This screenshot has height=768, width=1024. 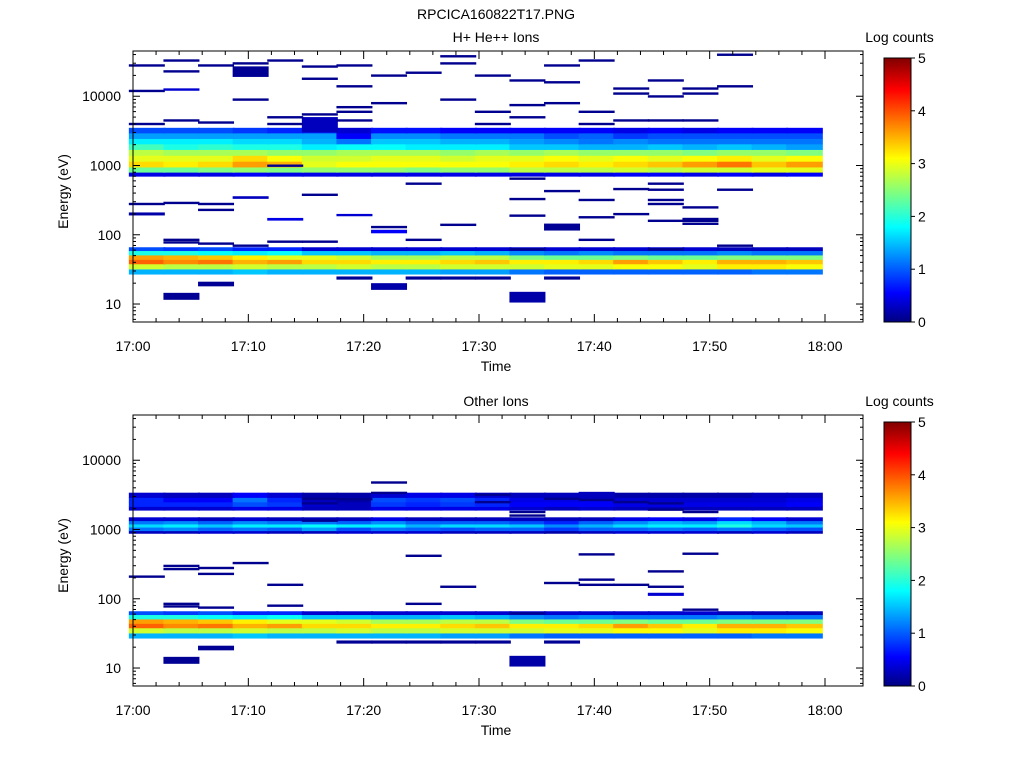 What do you see at coordinates (922, 528) in the screenshot?
I see `colorbar-tick-label: 3` at bounding box center [922, 528].